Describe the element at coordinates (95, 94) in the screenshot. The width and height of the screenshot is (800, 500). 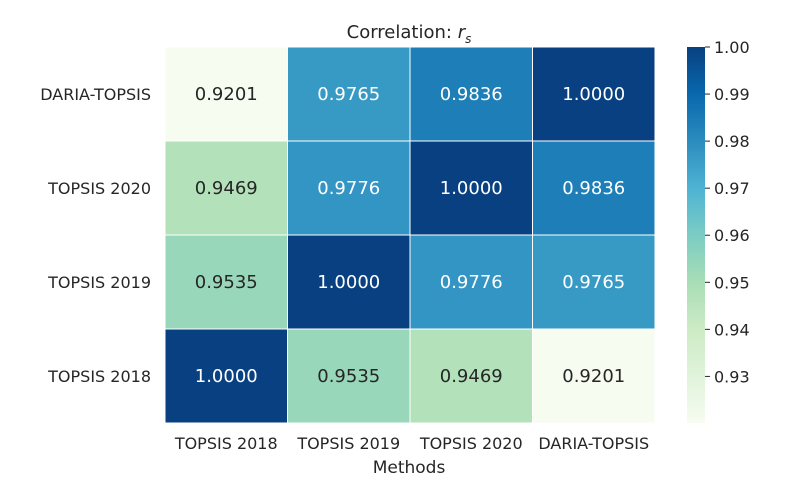
I see `y-tick-label: DARIA-TOPSIS` at that location.